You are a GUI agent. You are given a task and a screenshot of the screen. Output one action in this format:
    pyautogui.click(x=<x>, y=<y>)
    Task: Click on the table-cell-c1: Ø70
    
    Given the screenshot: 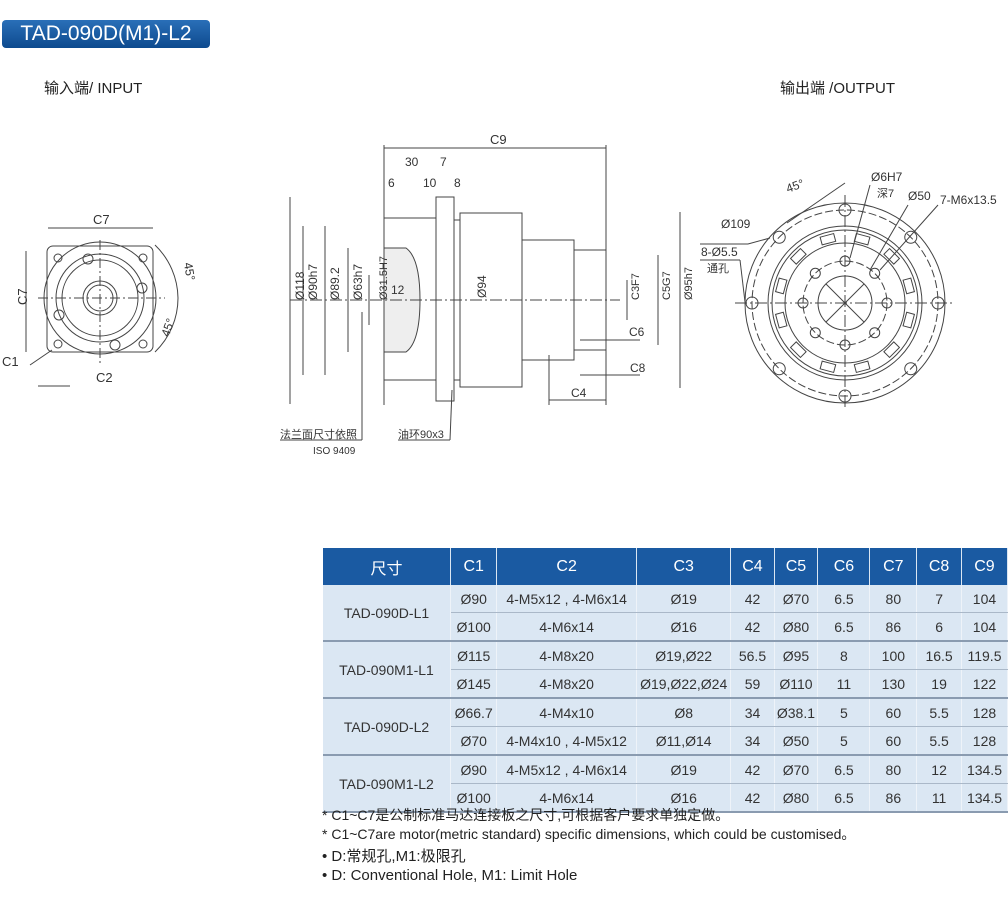 What is the action you would take?
    pyautogui.click(x=474, y=741)
    